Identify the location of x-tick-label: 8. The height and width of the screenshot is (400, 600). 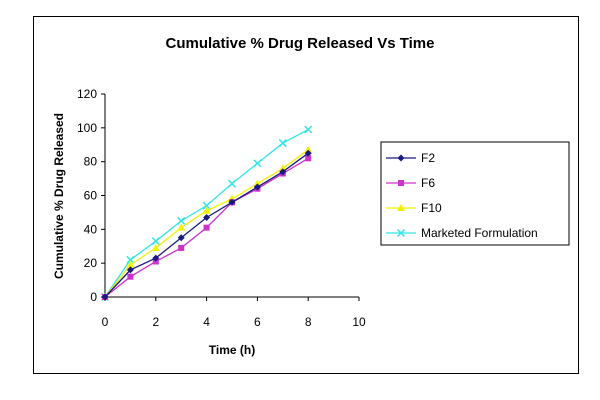
(308, 322).